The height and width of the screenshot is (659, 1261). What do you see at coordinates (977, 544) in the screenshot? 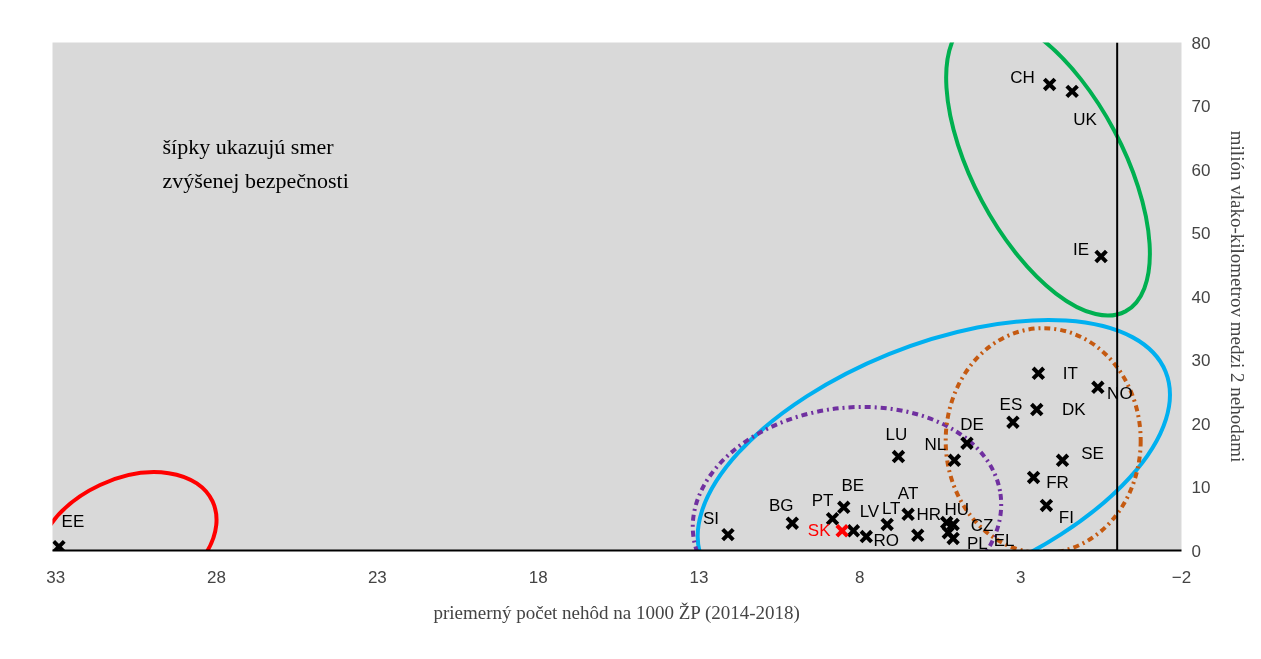
I see `annotation: PL` at bounding box center [977, 544].